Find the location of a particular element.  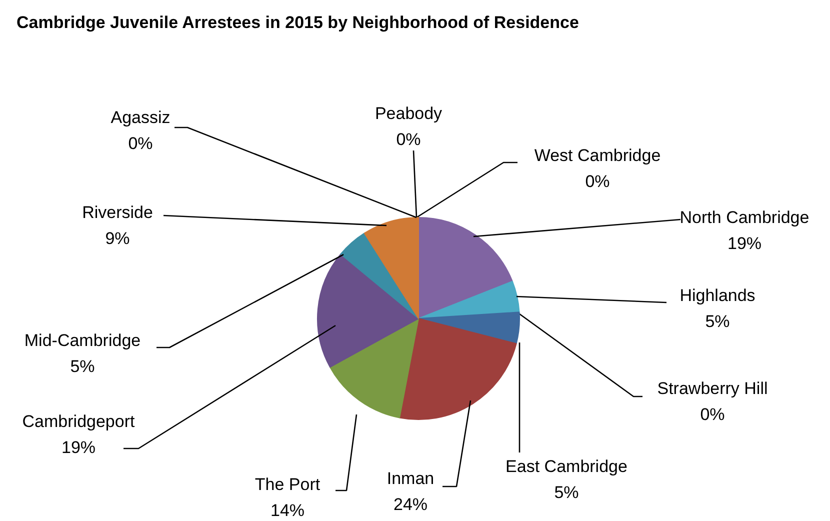

slice-label: Cambridgeport is located at coordinates (78, 421).